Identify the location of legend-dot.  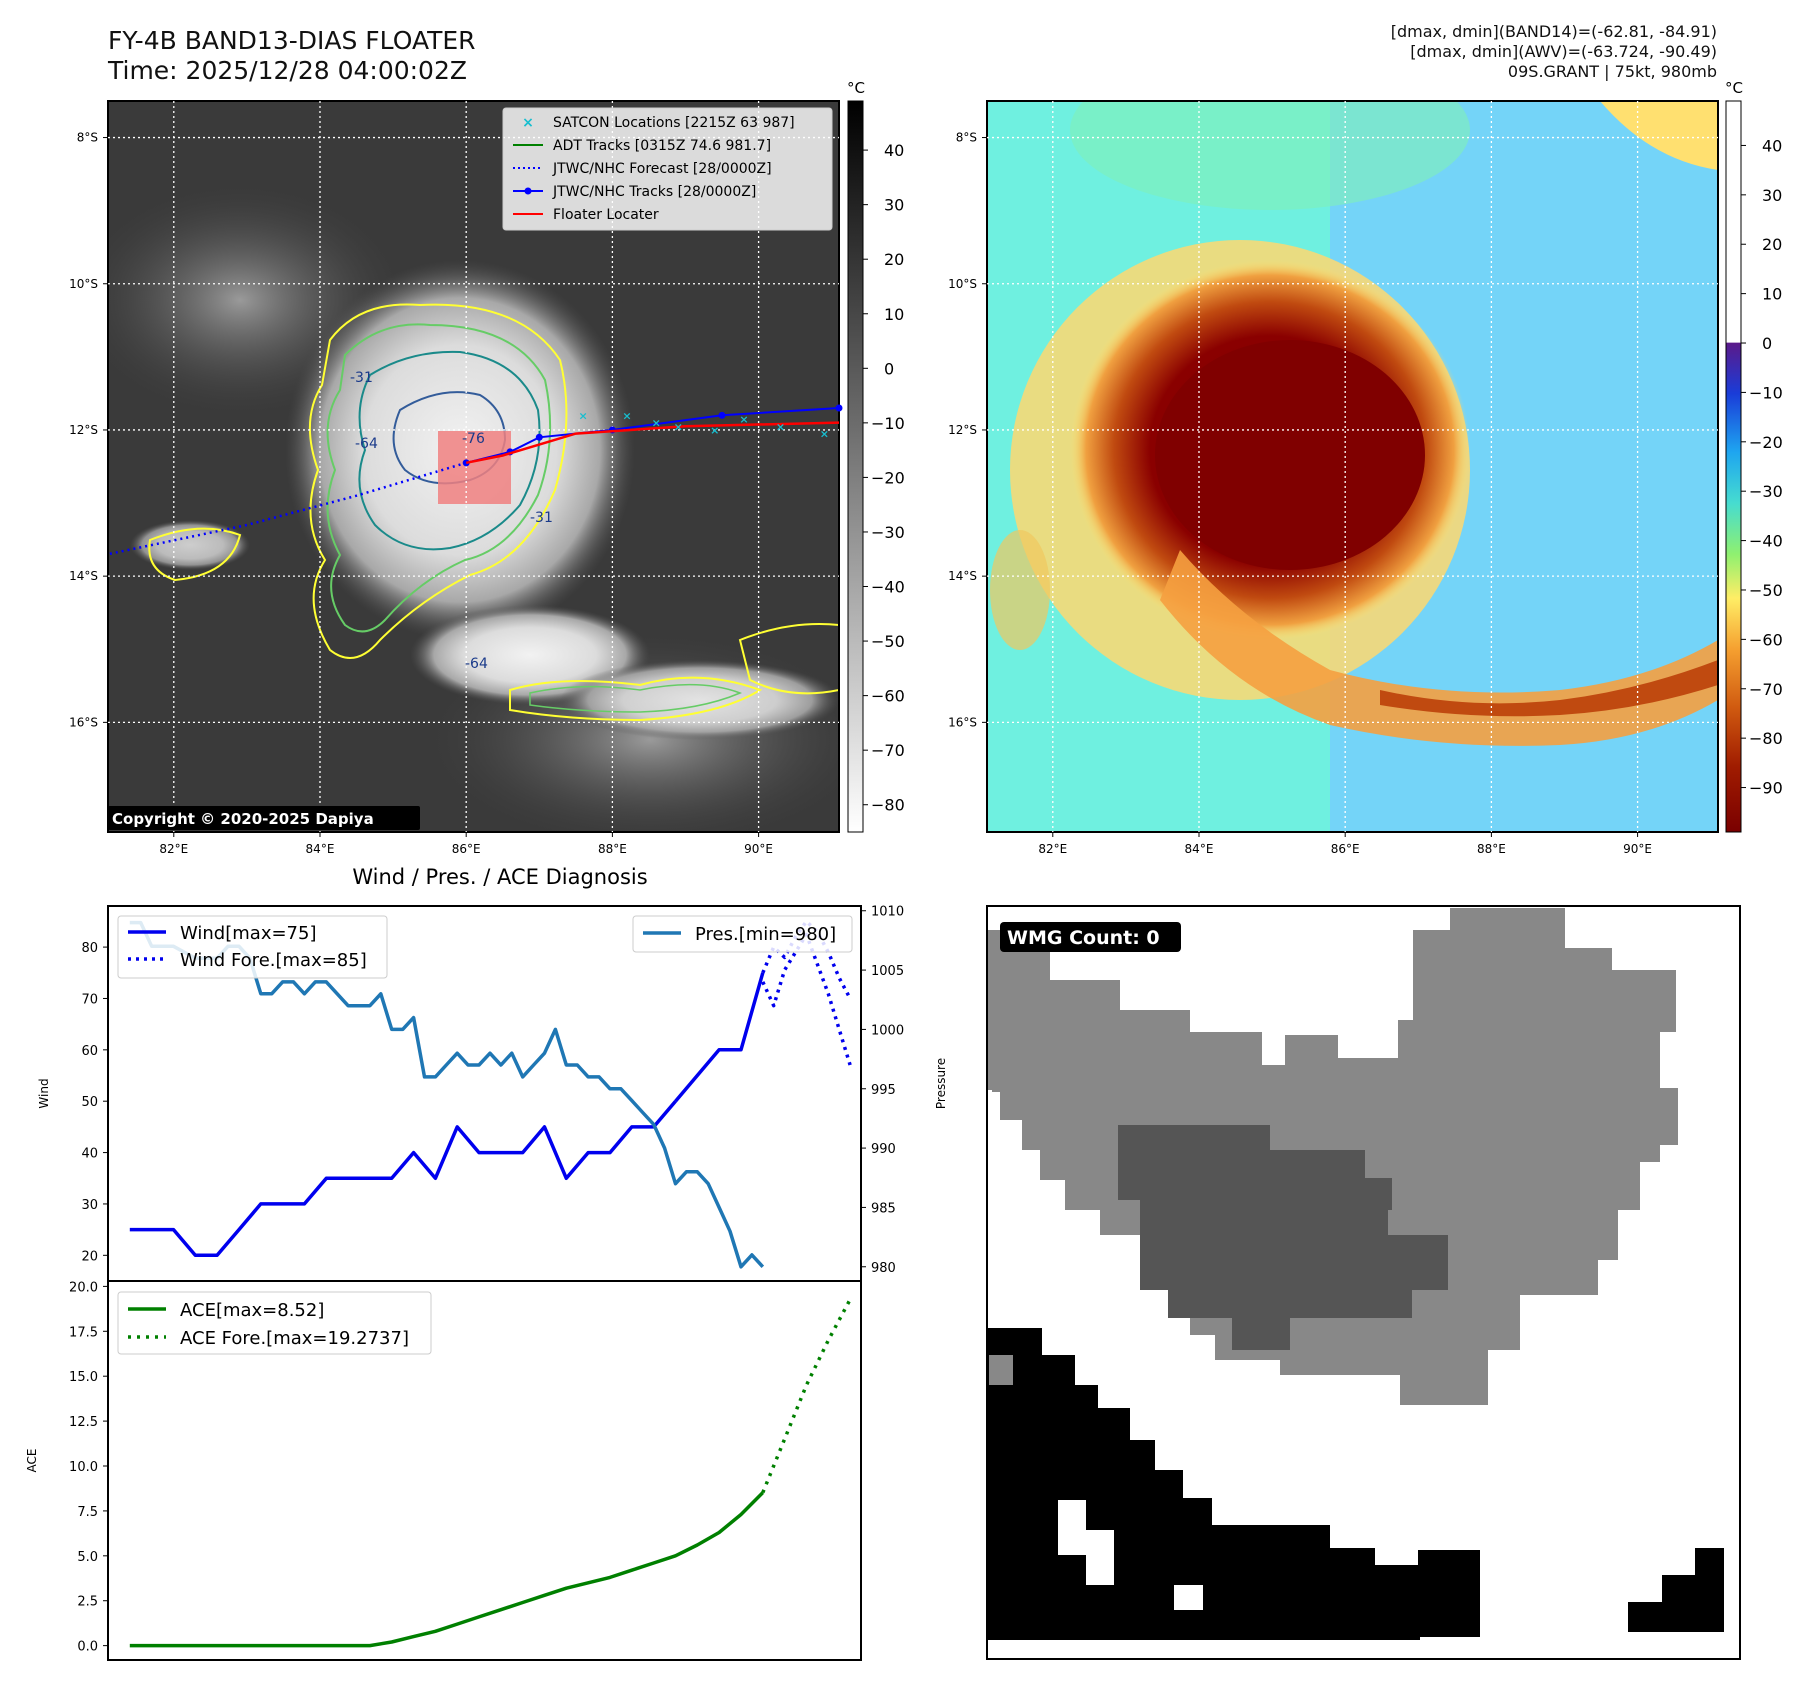
(528, 191).